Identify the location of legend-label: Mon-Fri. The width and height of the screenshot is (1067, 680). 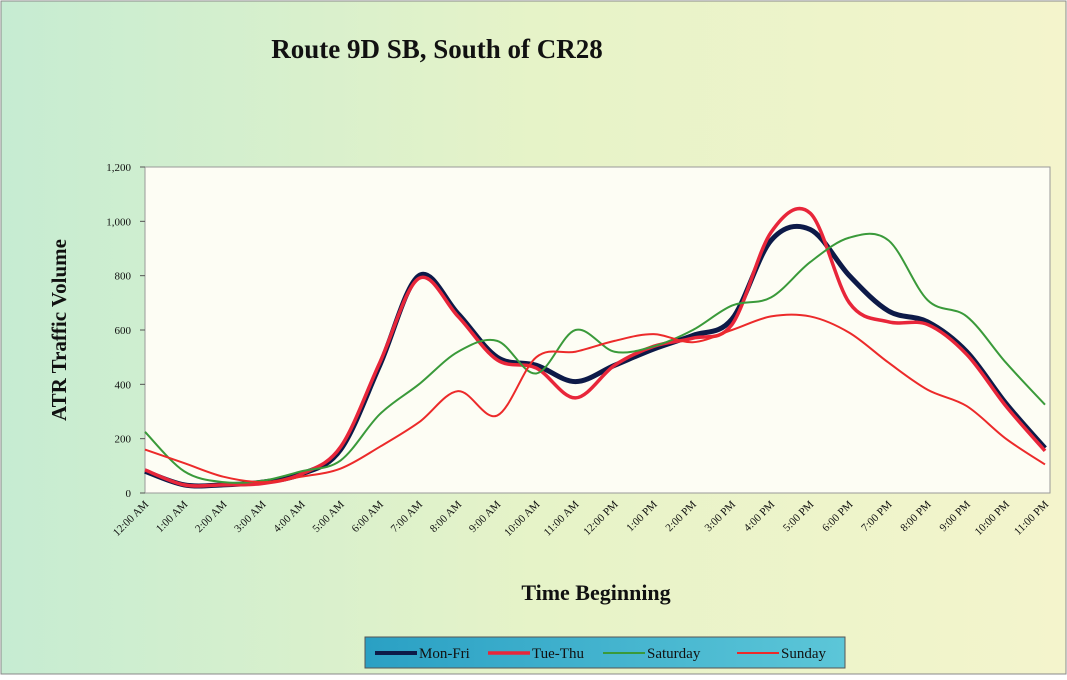
(444, 654).